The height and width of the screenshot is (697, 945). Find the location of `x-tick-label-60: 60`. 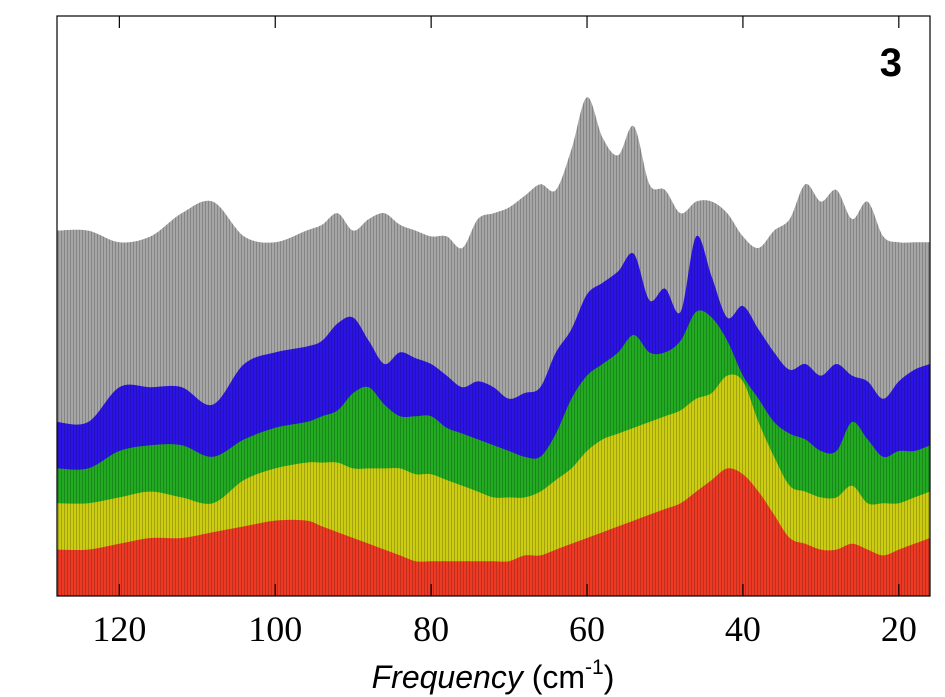

x-tick-label-60: 60 is located at coordinates (587, 629).